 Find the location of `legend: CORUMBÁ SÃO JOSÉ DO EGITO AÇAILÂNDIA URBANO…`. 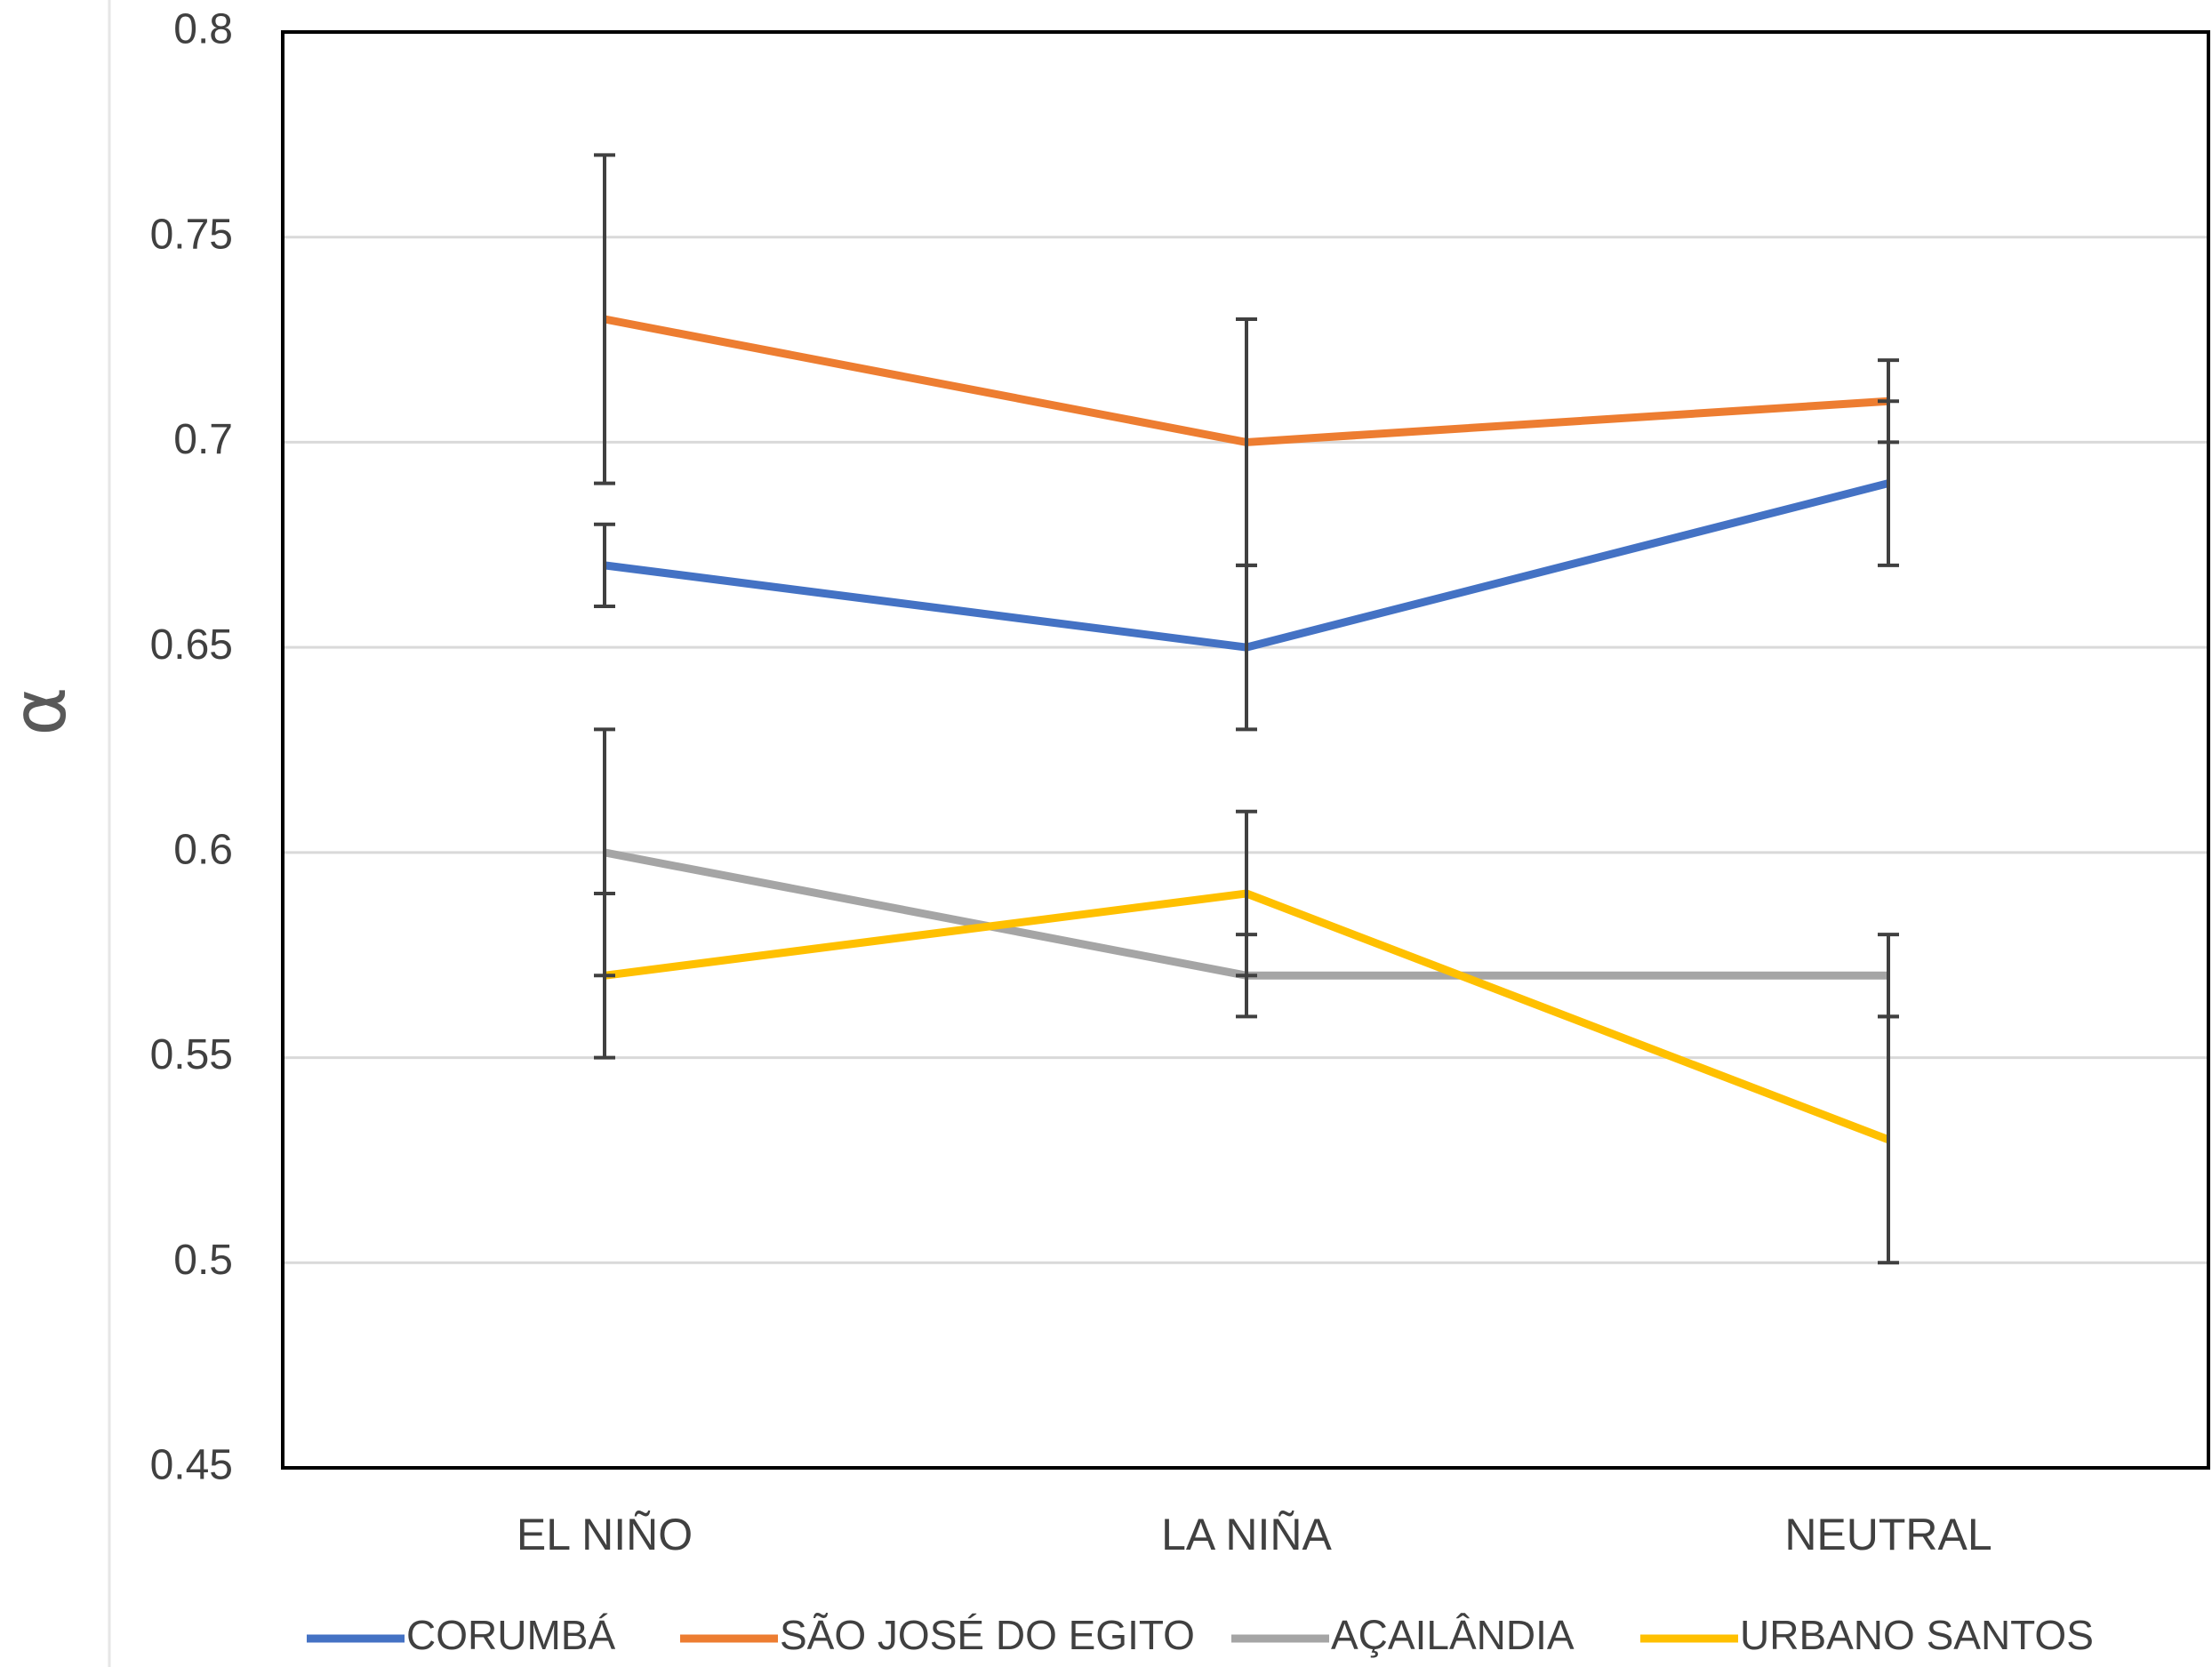

legend: CORUMBÁ SÃO JOSÉ DO EGITO AÇAILÂNDIA URBANO… is located at coordinates (1200, 1635).